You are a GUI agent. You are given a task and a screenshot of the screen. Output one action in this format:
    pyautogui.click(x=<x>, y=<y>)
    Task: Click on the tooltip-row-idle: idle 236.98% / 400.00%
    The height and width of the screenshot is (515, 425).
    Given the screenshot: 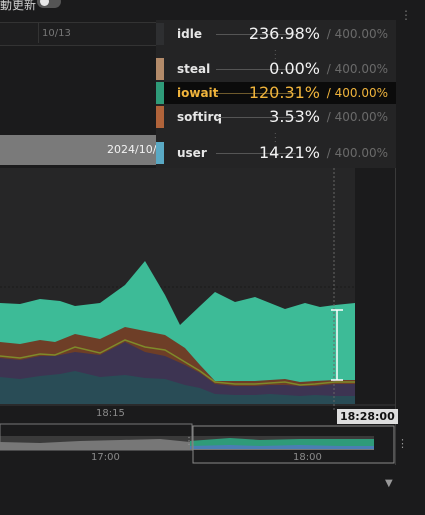 What is the action you would take?
    pyautogui.click(x=276, y=34)
    